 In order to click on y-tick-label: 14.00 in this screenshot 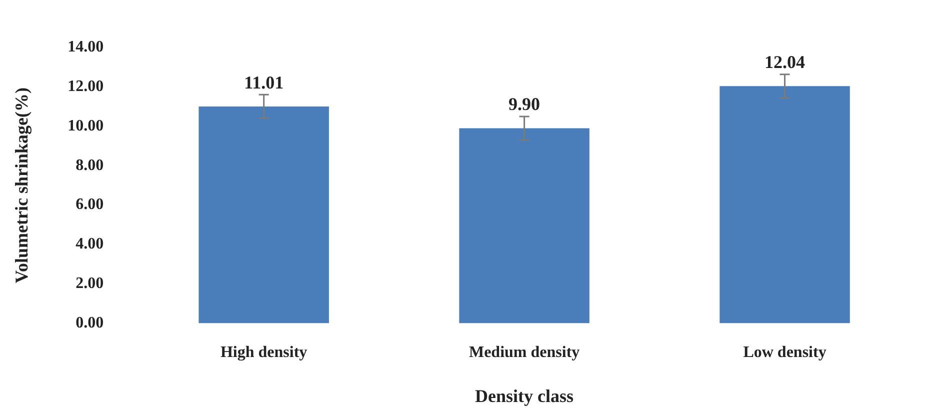, I will do `click(86, 47)`.